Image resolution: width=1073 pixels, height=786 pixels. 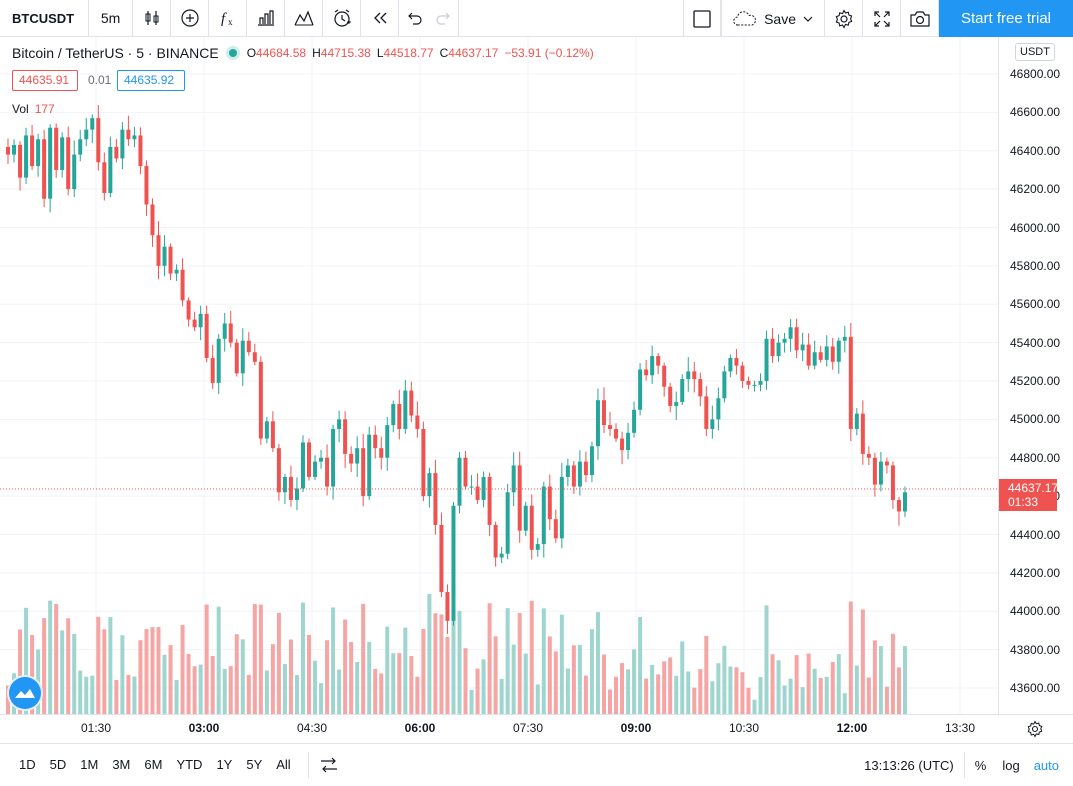 I want to click on redo-button, so click(x=444, y=18).